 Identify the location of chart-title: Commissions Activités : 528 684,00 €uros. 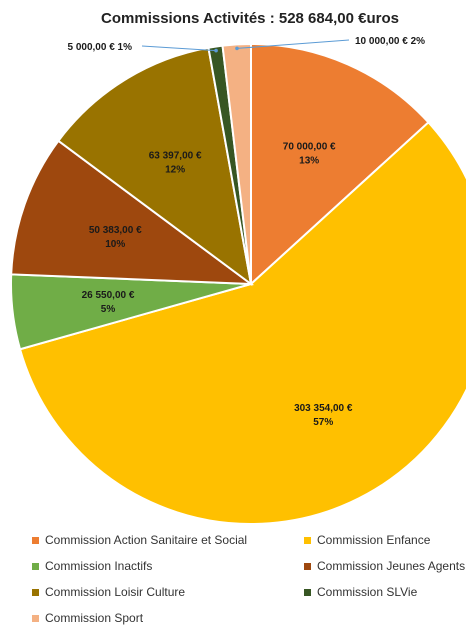
(250, 18).